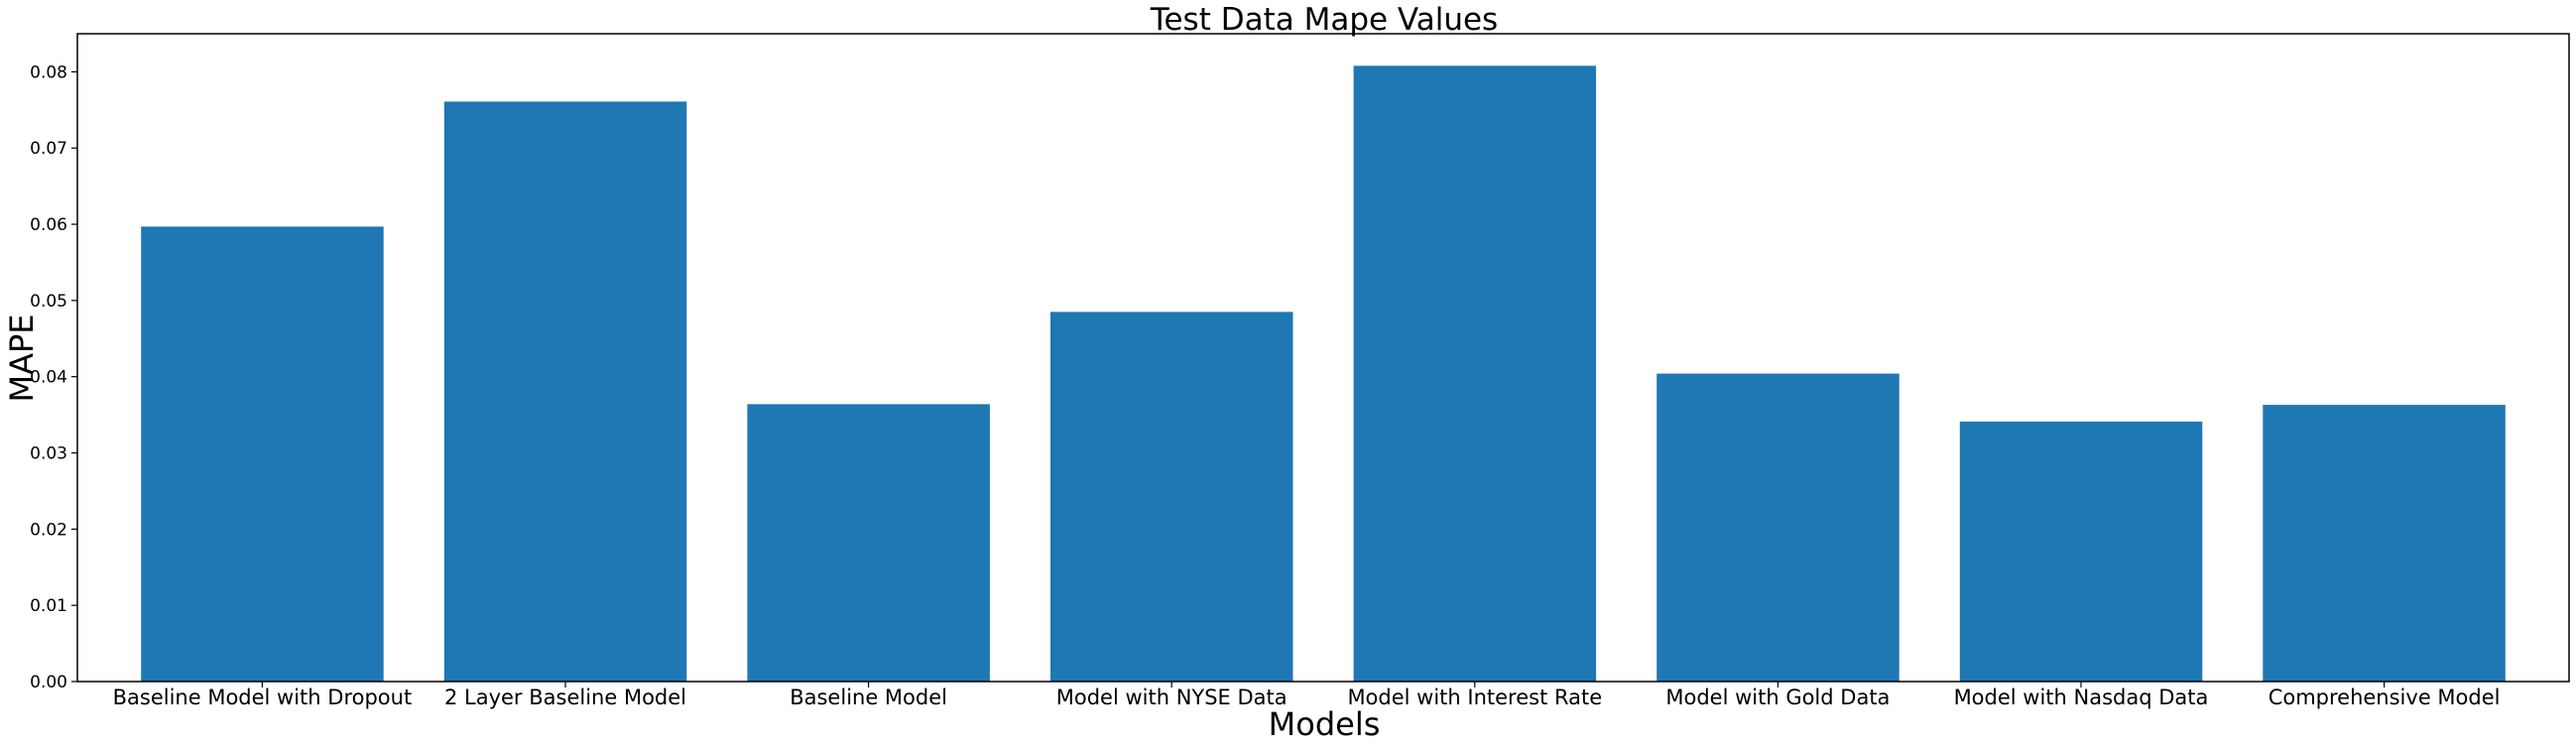 The height and width of the screenshot is (750, 2576). What do you see at coordinates (1172, 698) in the screenshot?
I see `x-tick-label: Model with NYSE Data` at bounding box center [1172, 698].